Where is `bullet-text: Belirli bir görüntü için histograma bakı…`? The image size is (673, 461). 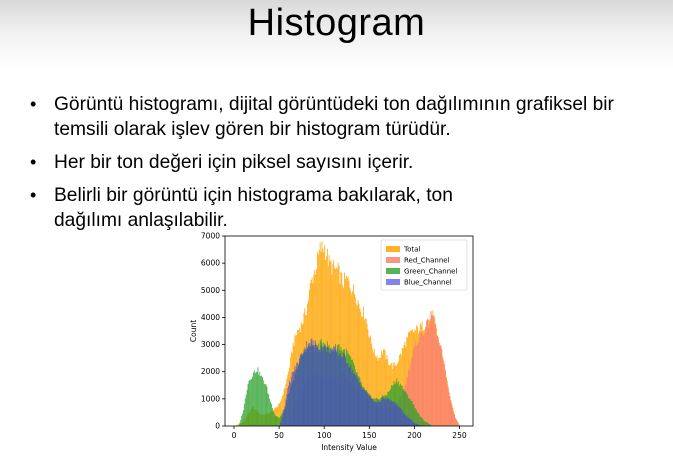 bullet-text: Belirli bir görüntü için histograma bakı… is located at coordinates (274, 208).